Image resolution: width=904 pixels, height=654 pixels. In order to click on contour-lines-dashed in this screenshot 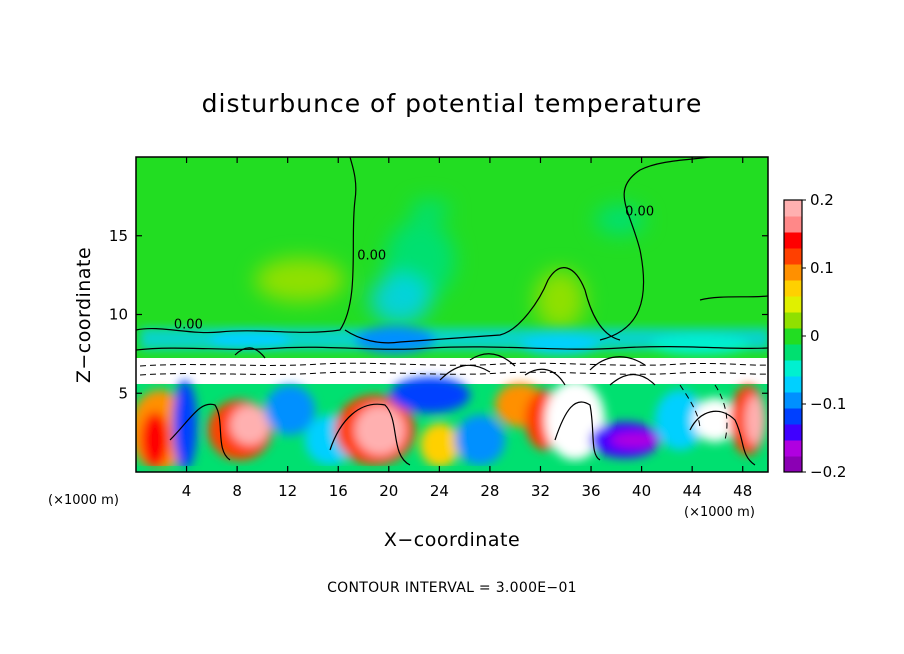, I will do `click(453, 401)`.